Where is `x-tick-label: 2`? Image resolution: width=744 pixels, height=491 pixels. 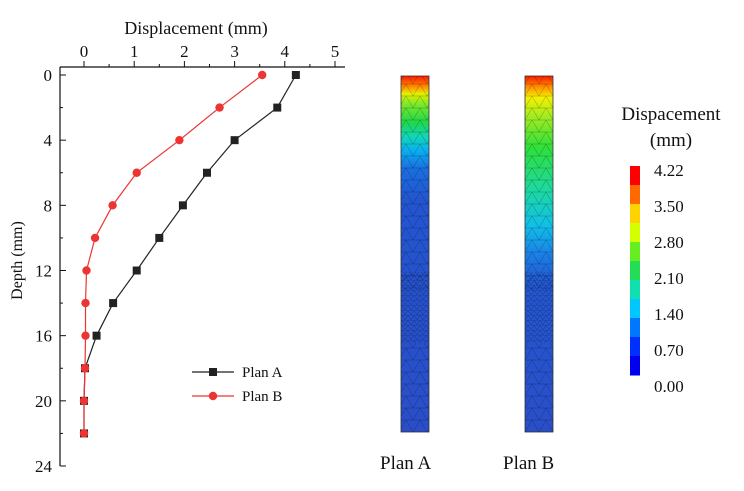
x-tick-label: 2 is located at coordinates (184, 51).